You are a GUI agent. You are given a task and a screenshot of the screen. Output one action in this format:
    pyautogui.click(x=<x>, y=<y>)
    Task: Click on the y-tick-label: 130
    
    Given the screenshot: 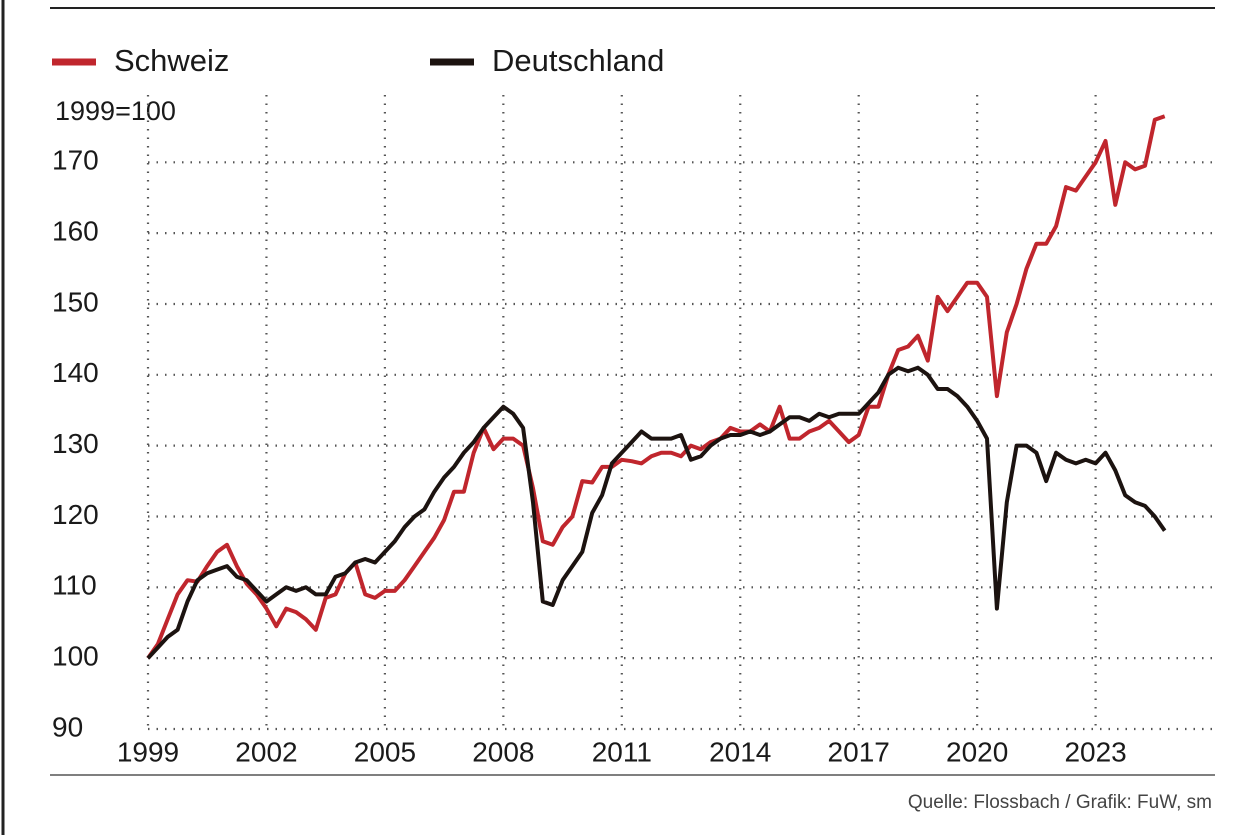 What is the action you would take?
    pyautogui.click(x=75, y=443)
    